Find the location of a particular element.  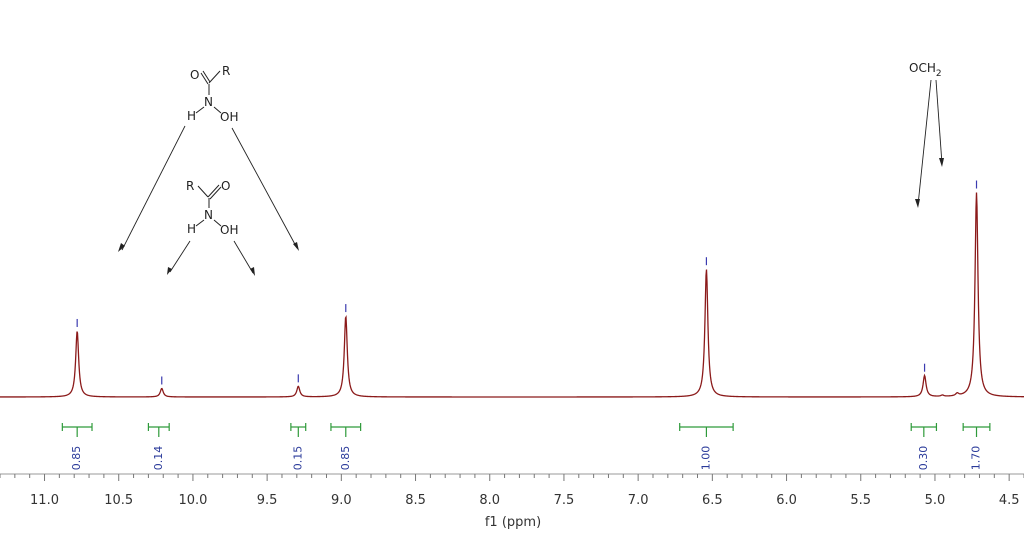

mol1-bonds is located at coordinates (208, 92).